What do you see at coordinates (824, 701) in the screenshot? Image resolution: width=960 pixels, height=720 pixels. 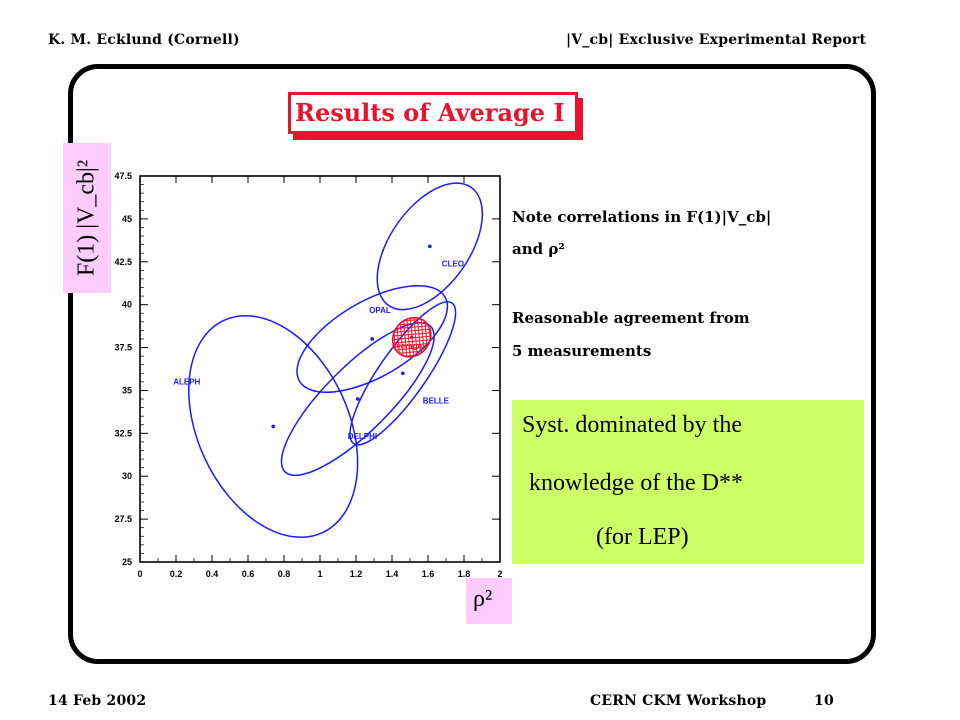 I see `footer-page-number: 10` at bounding box center [824, 701].